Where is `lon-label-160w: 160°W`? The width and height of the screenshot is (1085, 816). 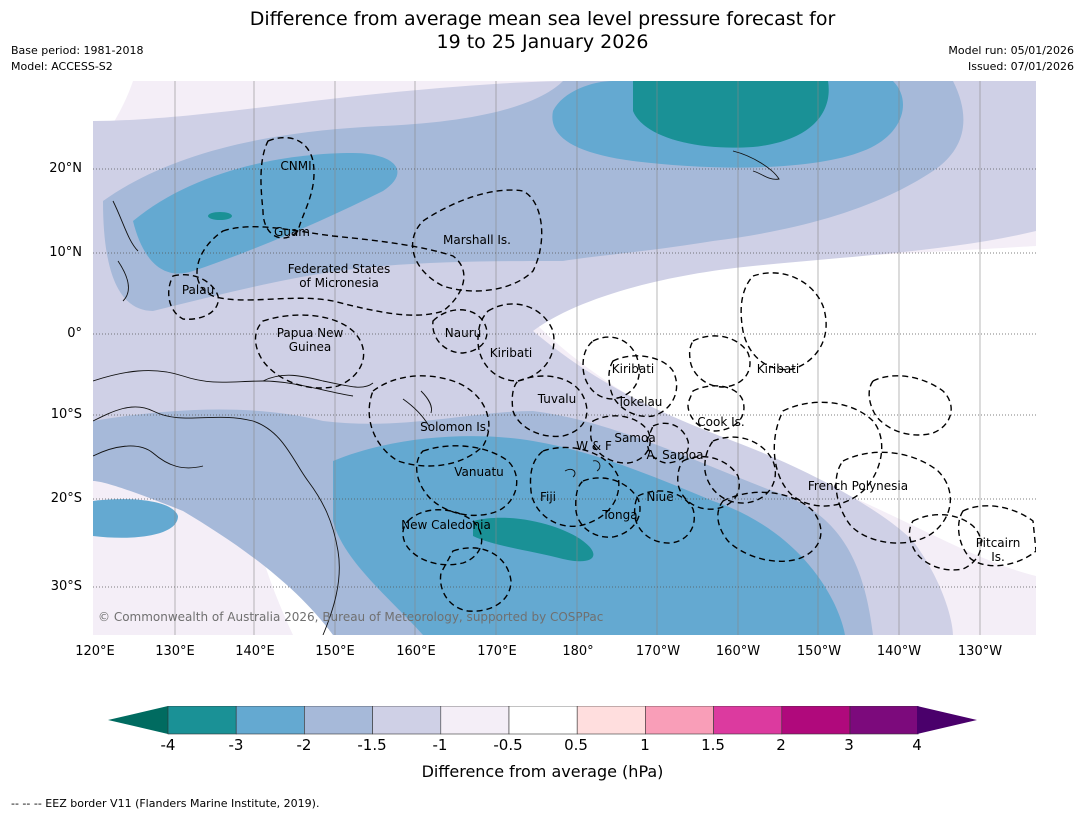 lon-label-160w: 160°W is located at coordinates (738, 651).